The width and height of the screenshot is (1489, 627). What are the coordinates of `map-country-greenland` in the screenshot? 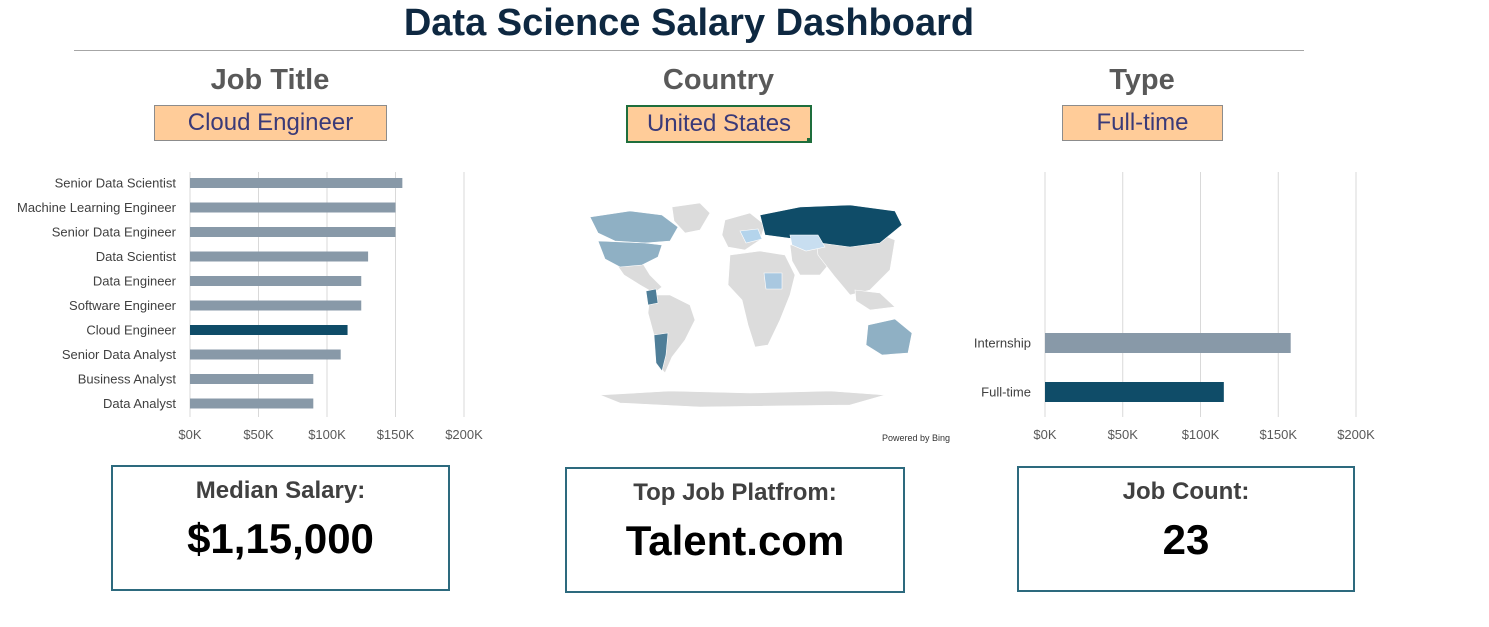 It's located at (691, 218).